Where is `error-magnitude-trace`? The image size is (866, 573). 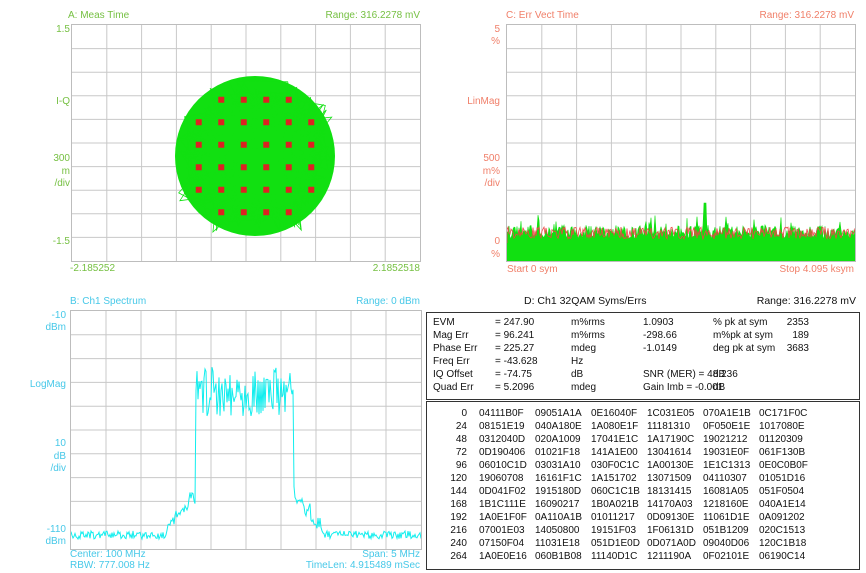 error-magnitude-trace is located at coordinates (681, 231).